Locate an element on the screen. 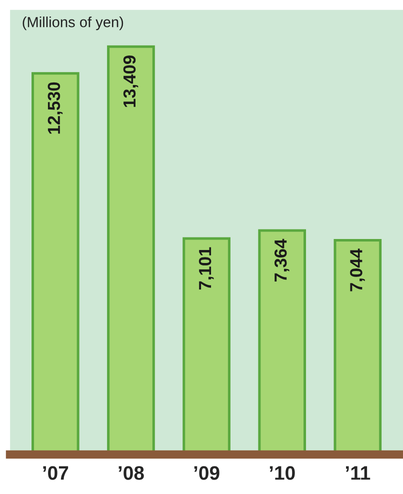 This screenshot has width=403, height=494. x-tick-label: ’11 is located at coordinates (358, 473).